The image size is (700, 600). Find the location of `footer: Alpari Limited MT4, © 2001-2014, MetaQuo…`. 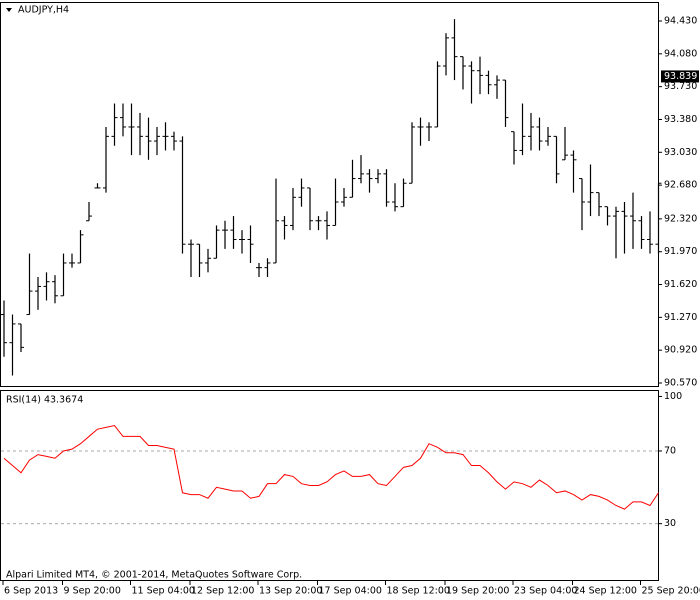

footer: Alpari Limited MT4, © 2001-2014, MetaQuo… is located at coordinates (154, 575).